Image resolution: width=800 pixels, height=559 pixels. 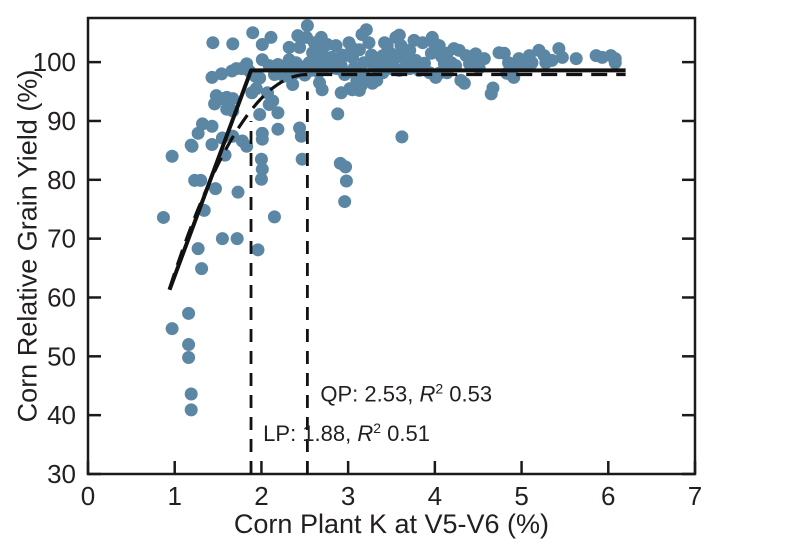 I want to click on y-tick-label: 70, so click(x=61, y=239).